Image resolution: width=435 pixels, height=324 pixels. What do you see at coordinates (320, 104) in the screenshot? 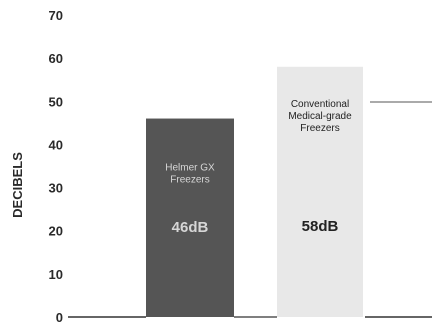
I see `bar-2-label-line-1: Conventional` at bounding box center [320, 104].